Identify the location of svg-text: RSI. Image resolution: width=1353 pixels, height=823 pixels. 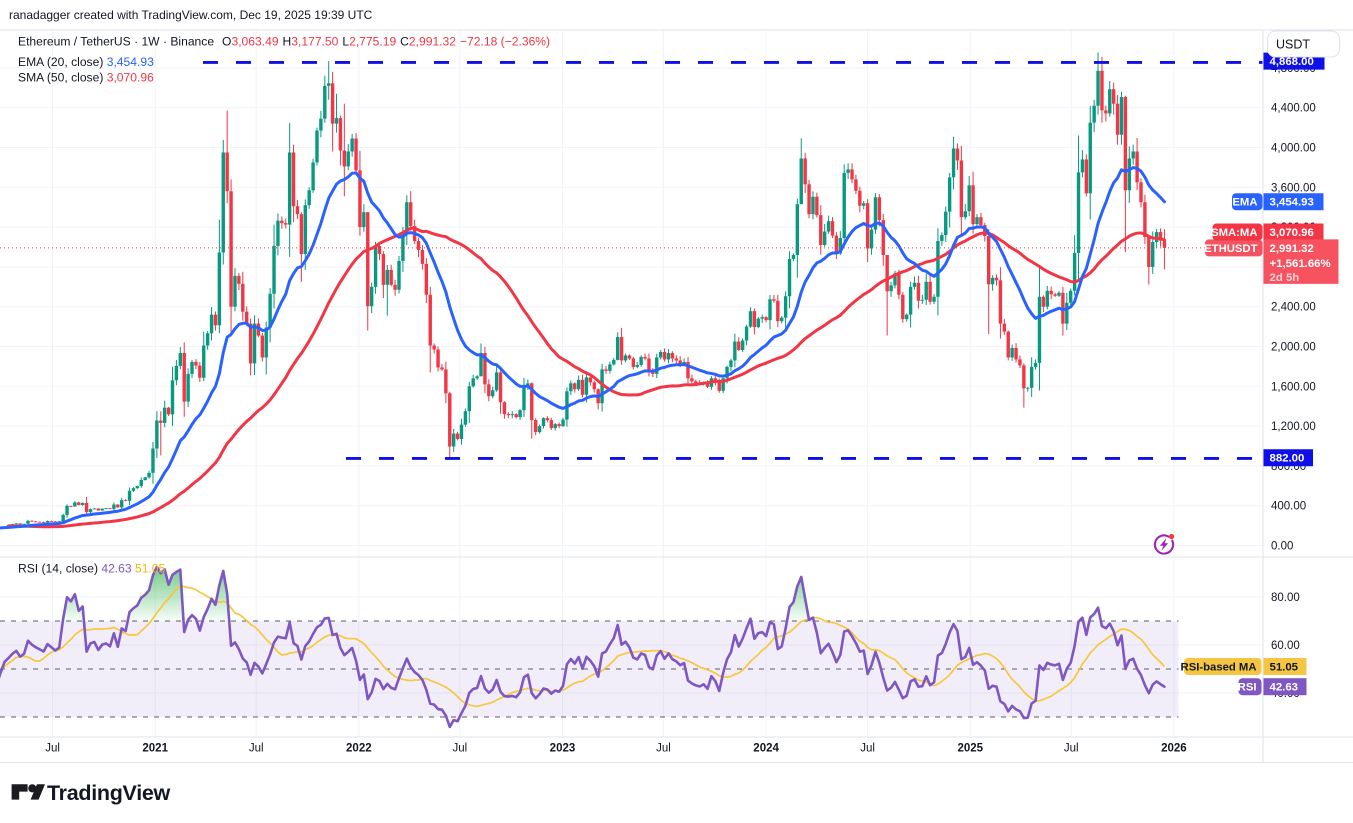
(1247, 688).